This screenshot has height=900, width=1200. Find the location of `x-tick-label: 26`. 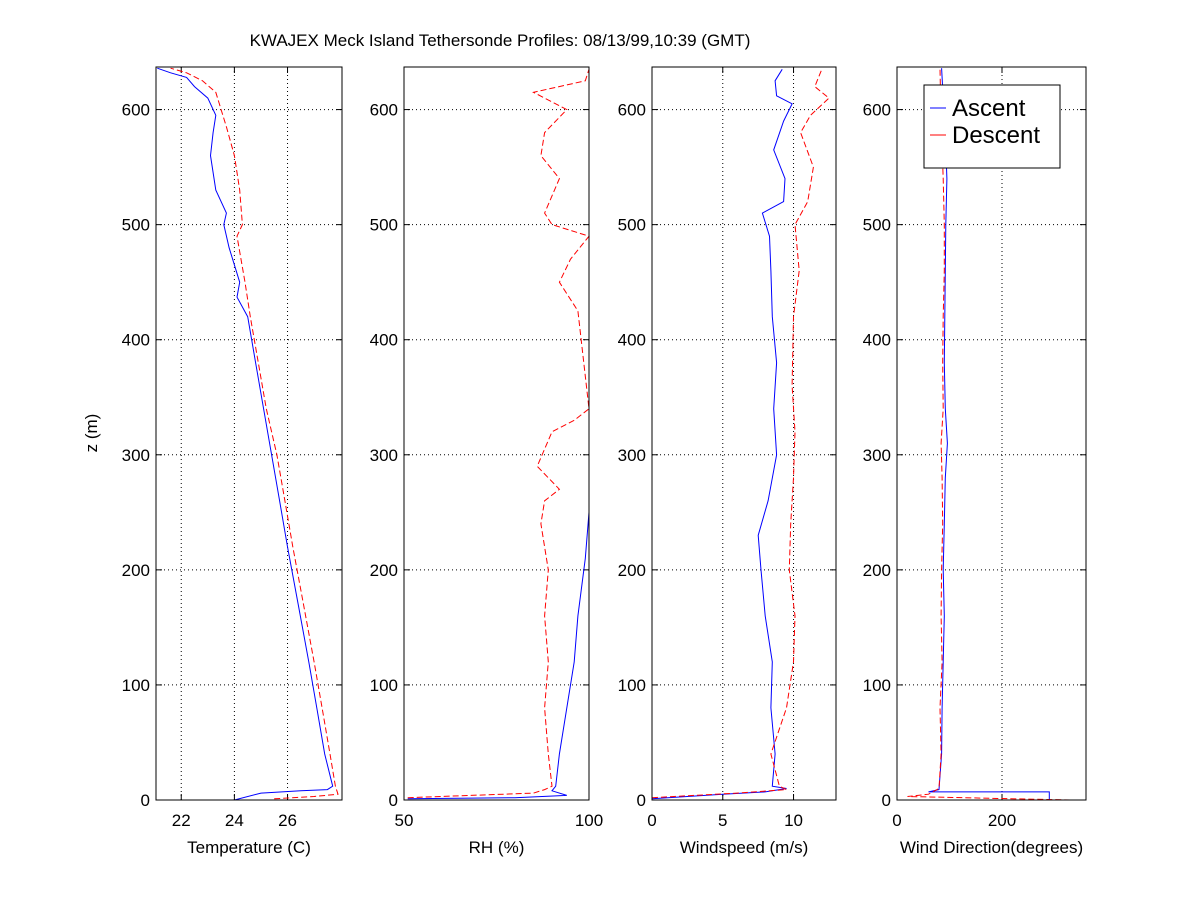

x-tick-label: 26 is located at coordinates (287, 820).